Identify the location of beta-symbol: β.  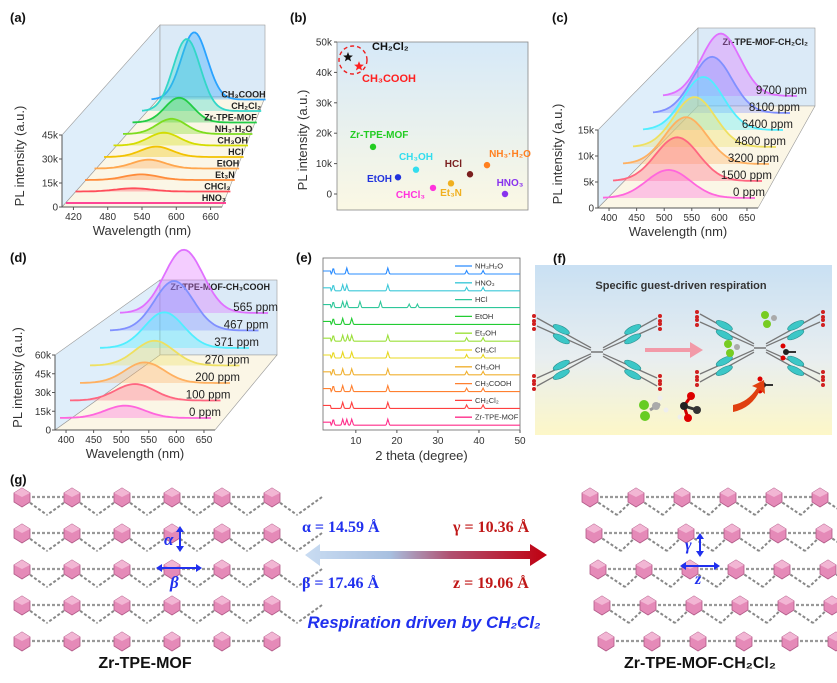
(174, 582).